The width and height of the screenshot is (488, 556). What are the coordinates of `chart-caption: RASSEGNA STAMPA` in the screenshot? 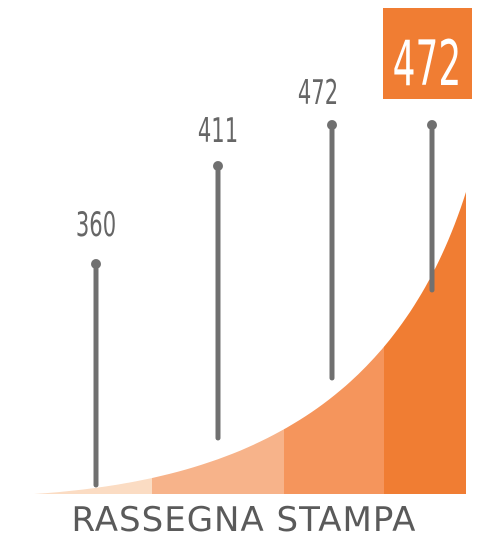 It's located at (244, 520).